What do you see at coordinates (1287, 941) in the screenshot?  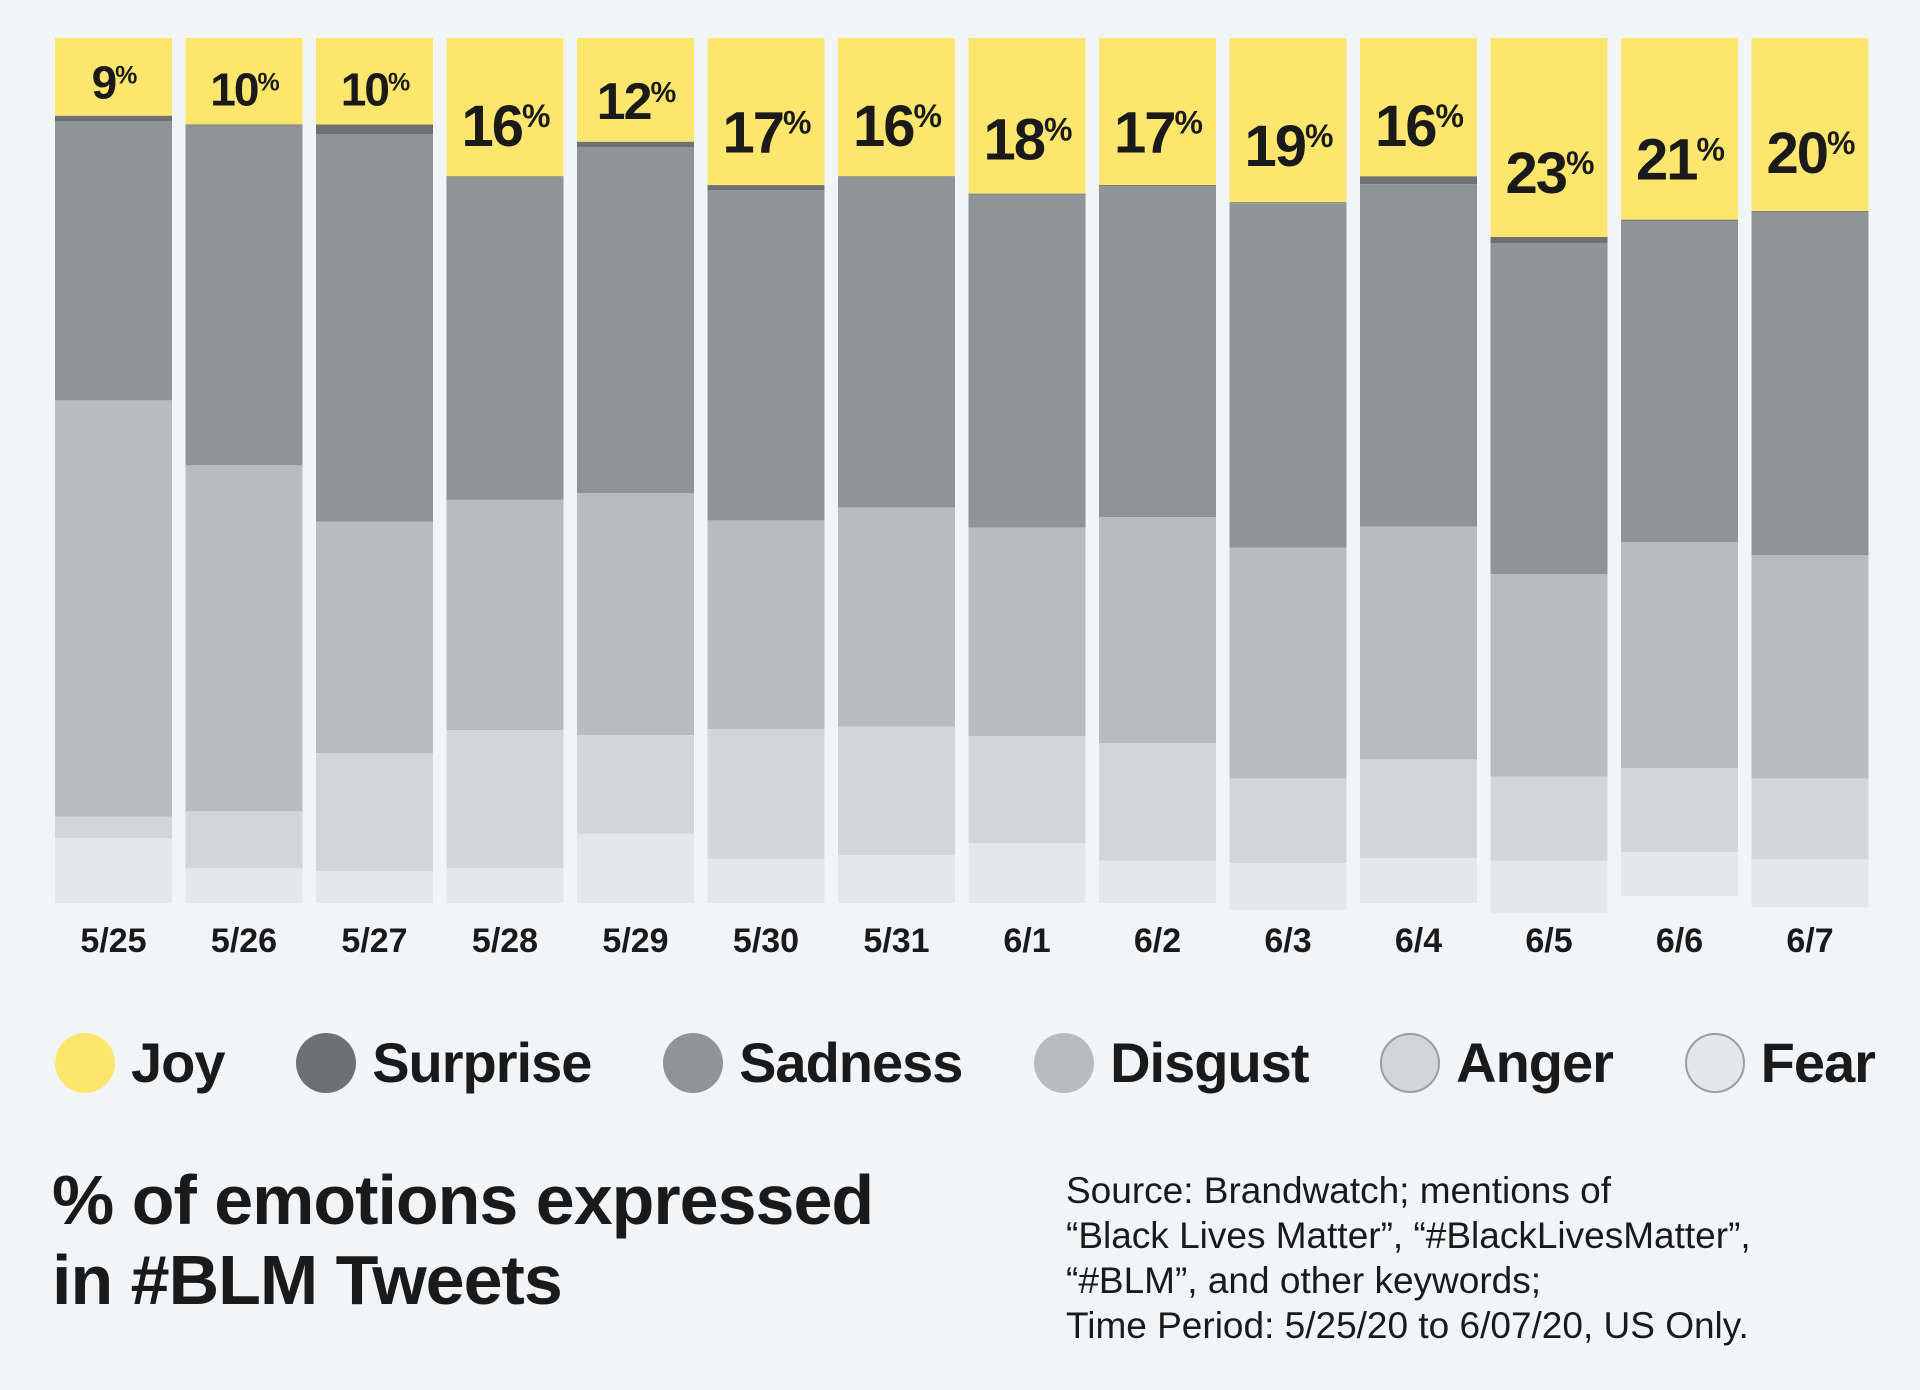 I see `x-tick-label: 6/3` at bounding box center [1287, 941].